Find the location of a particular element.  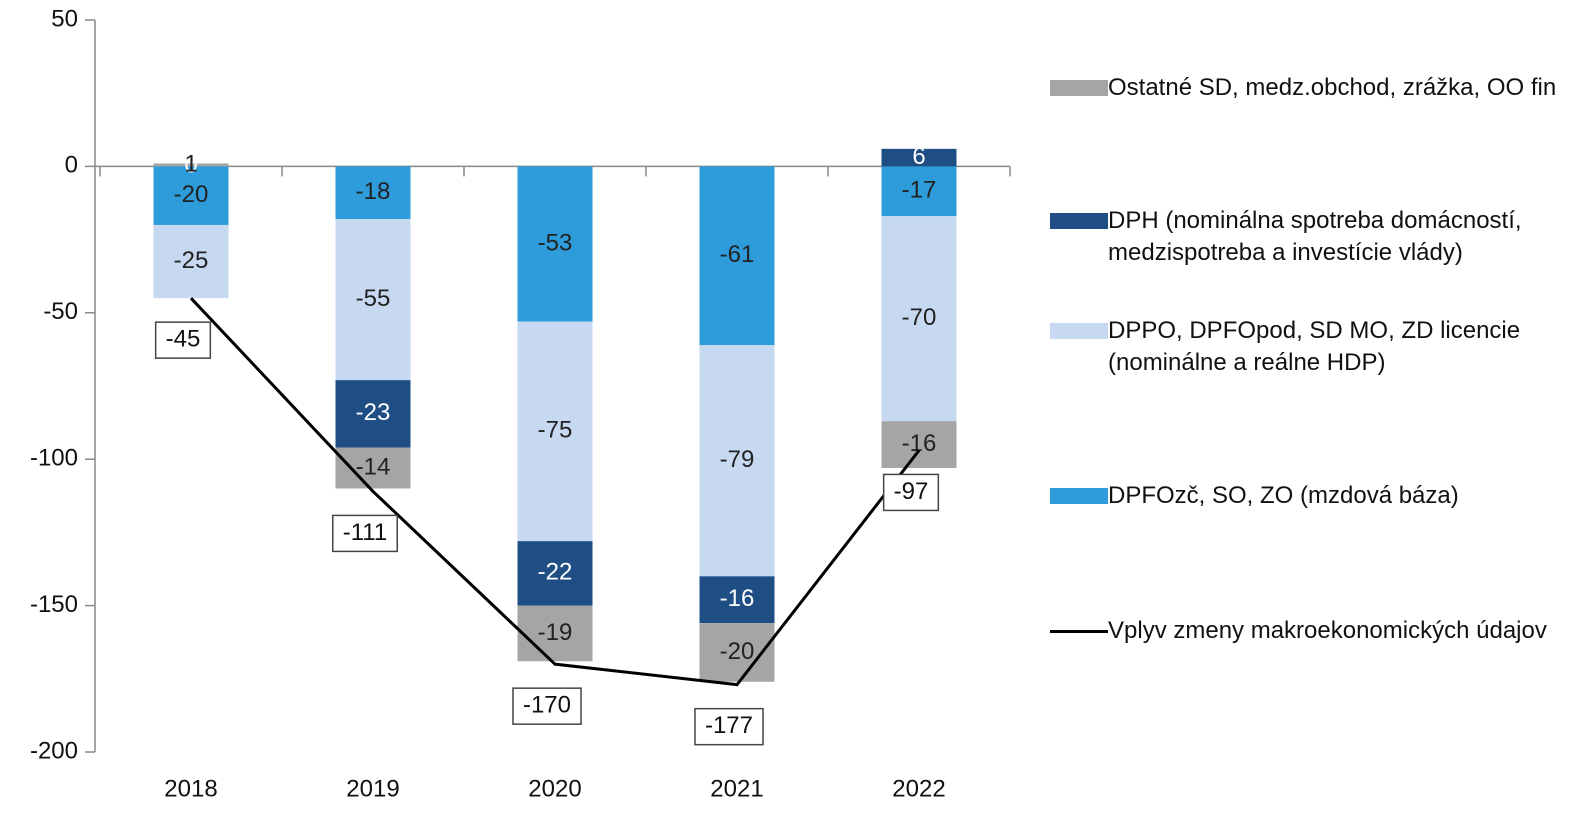

data-label: -22 is located at coordinates (555, 572).